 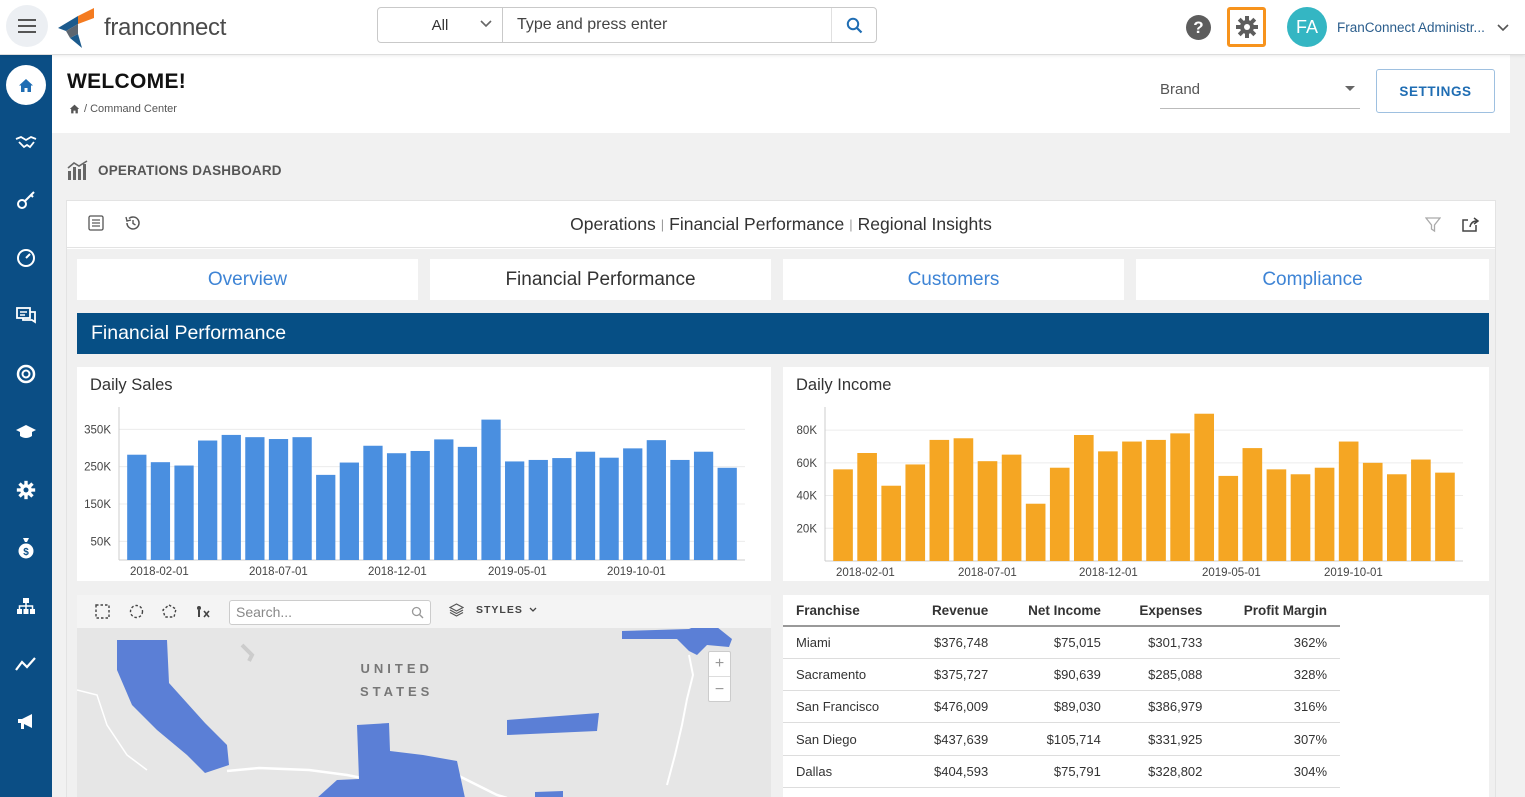 I want to click on sidebar-item-key, so click(x=26, y=200).